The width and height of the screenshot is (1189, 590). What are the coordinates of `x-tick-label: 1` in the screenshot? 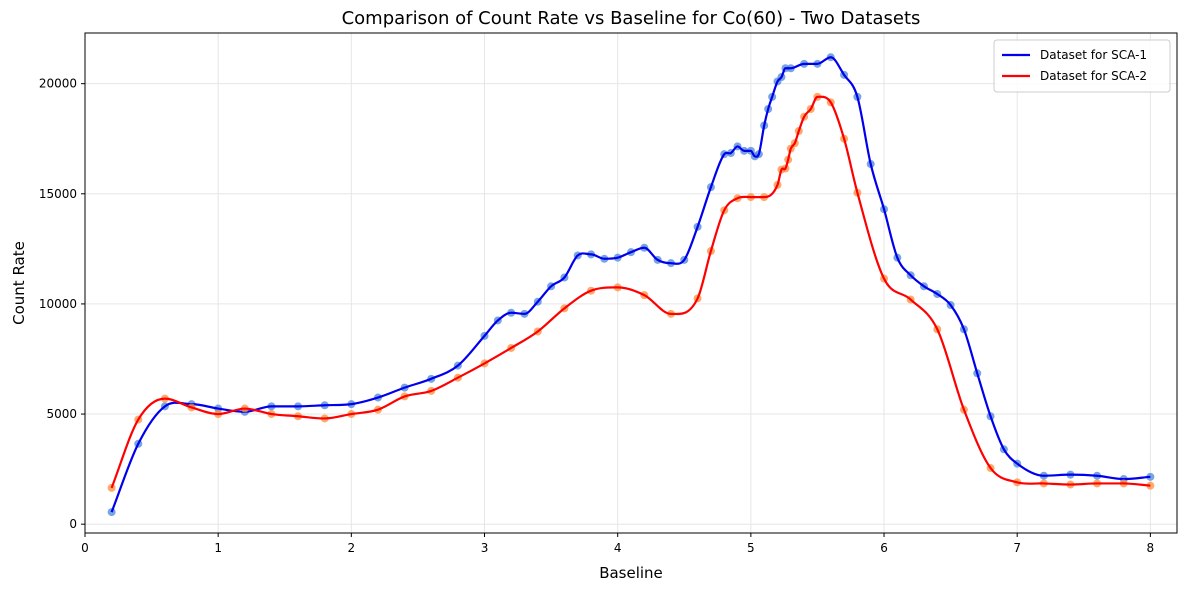 It's located at (218, 548).